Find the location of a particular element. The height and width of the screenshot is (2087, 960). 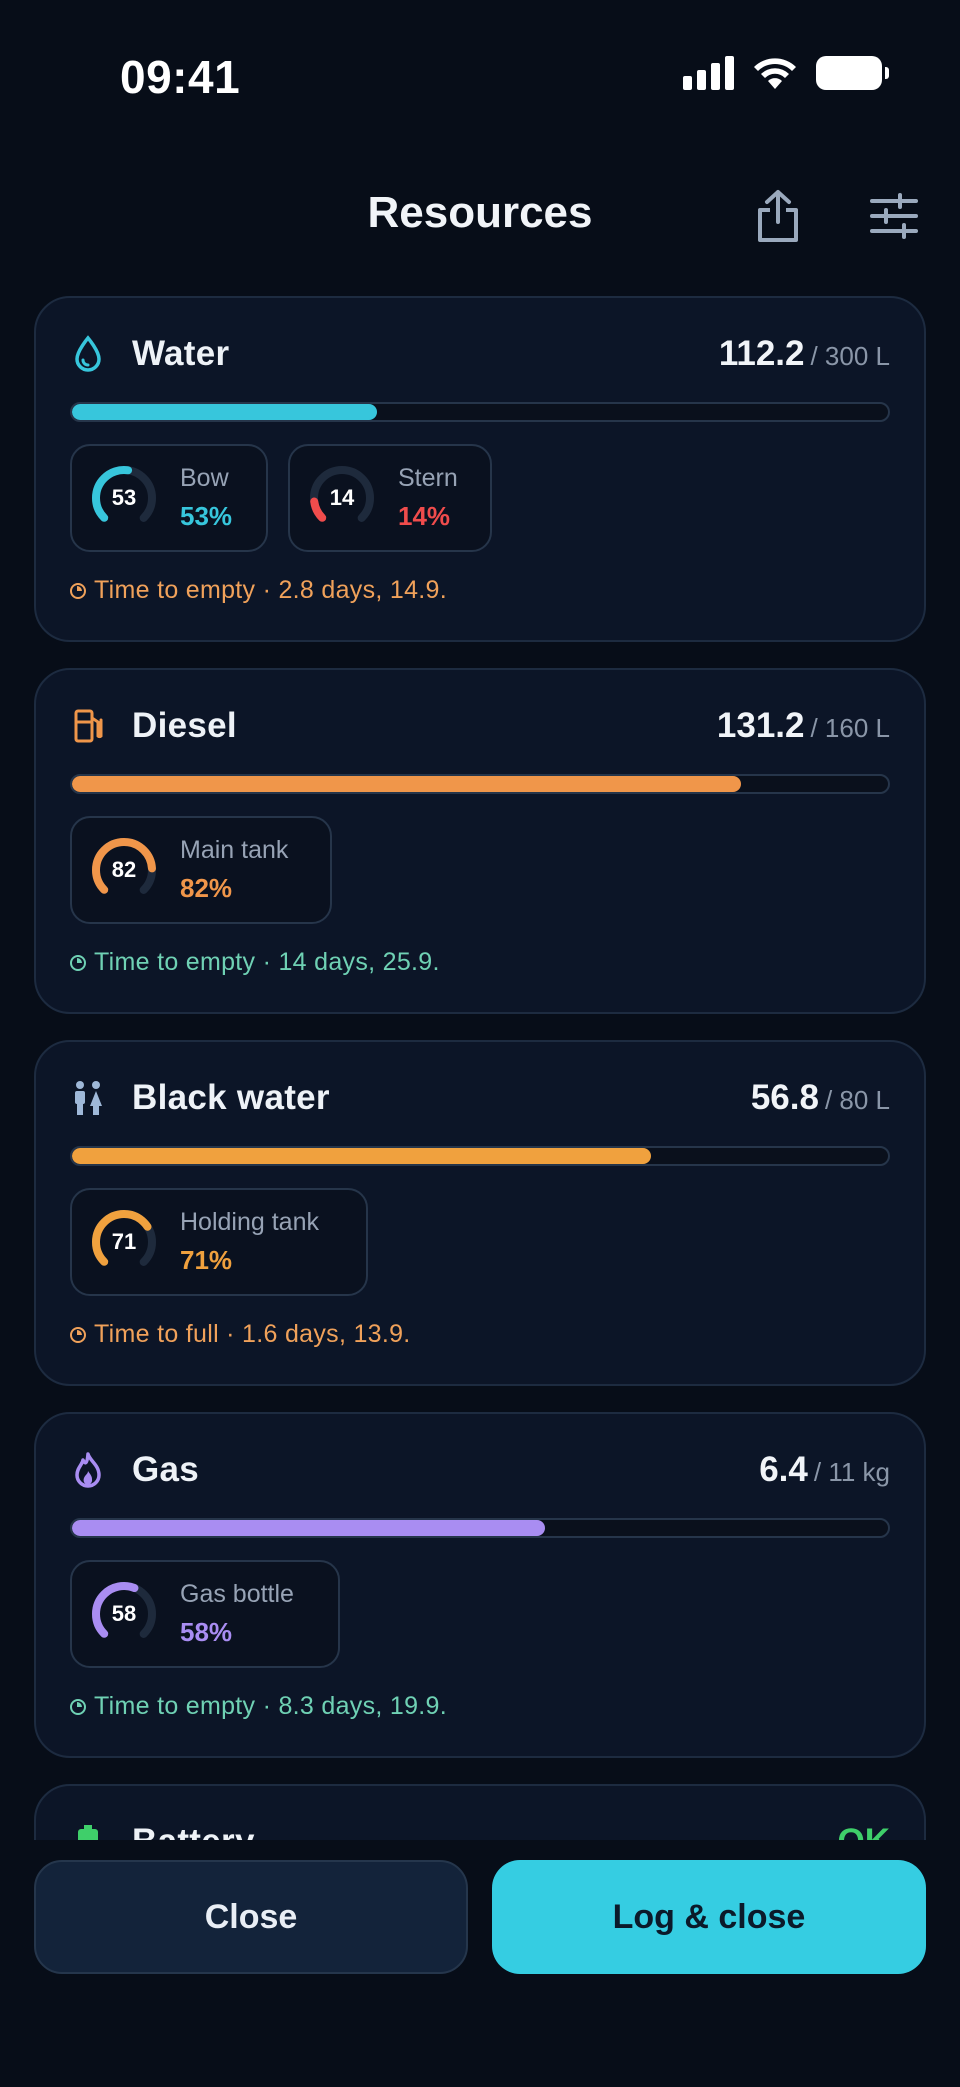

eta-text: Time to empty · 14 days, 25.9. is located at coordinates (267, 962).